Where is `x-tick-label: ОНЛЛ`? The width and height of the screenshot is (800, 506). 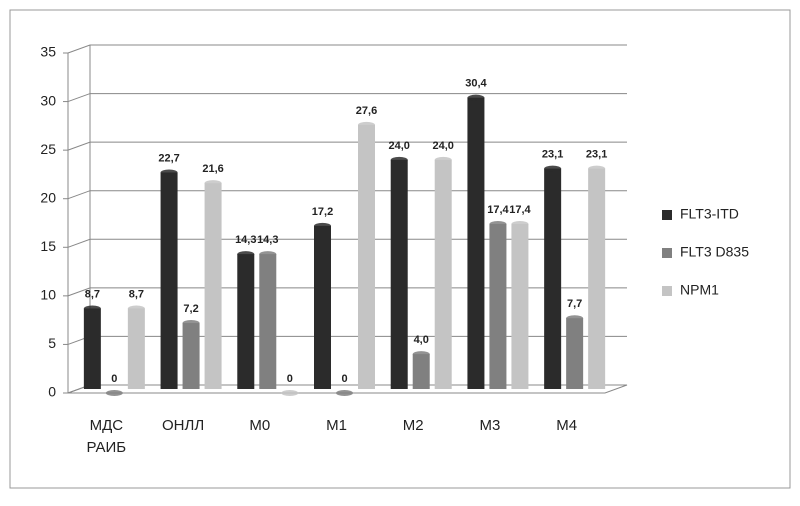
x-tick-label: ОНЛЛ is located at coordinates (183, 425).